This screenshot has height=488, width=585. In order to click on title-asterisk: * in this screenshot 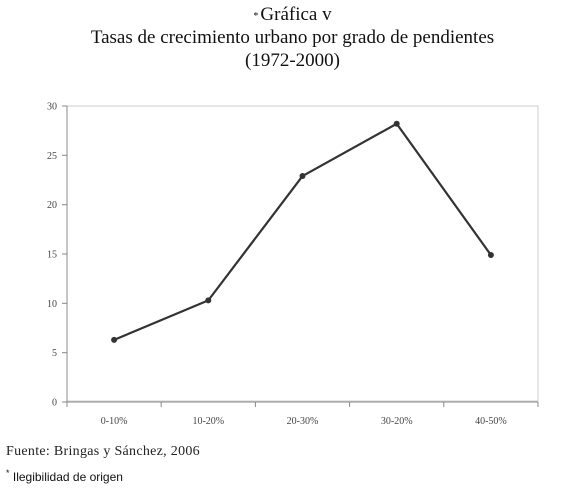, I will do `click(256, 16)`.